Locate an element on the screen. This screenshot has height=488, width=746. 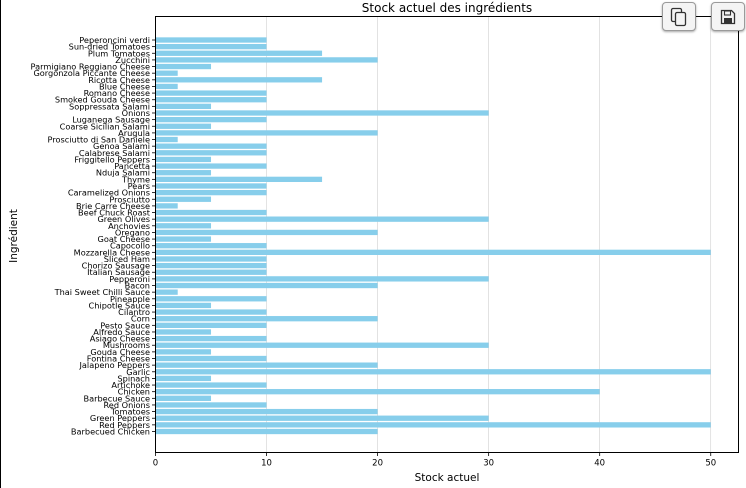
y-tick-label: Corn is located at coordinates (140, 319).